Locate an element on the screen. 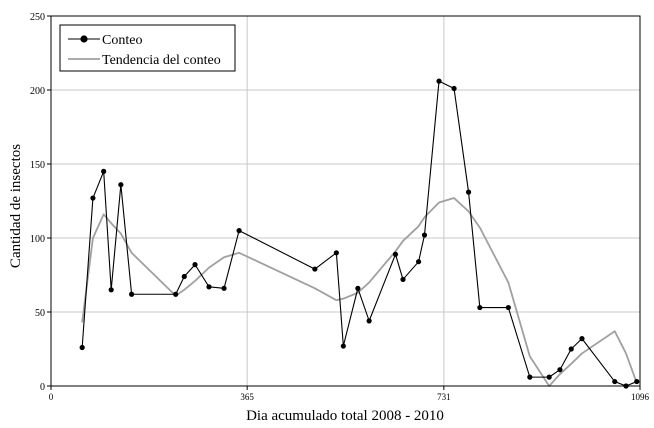  legend-box is located at coordinates (147, 48).